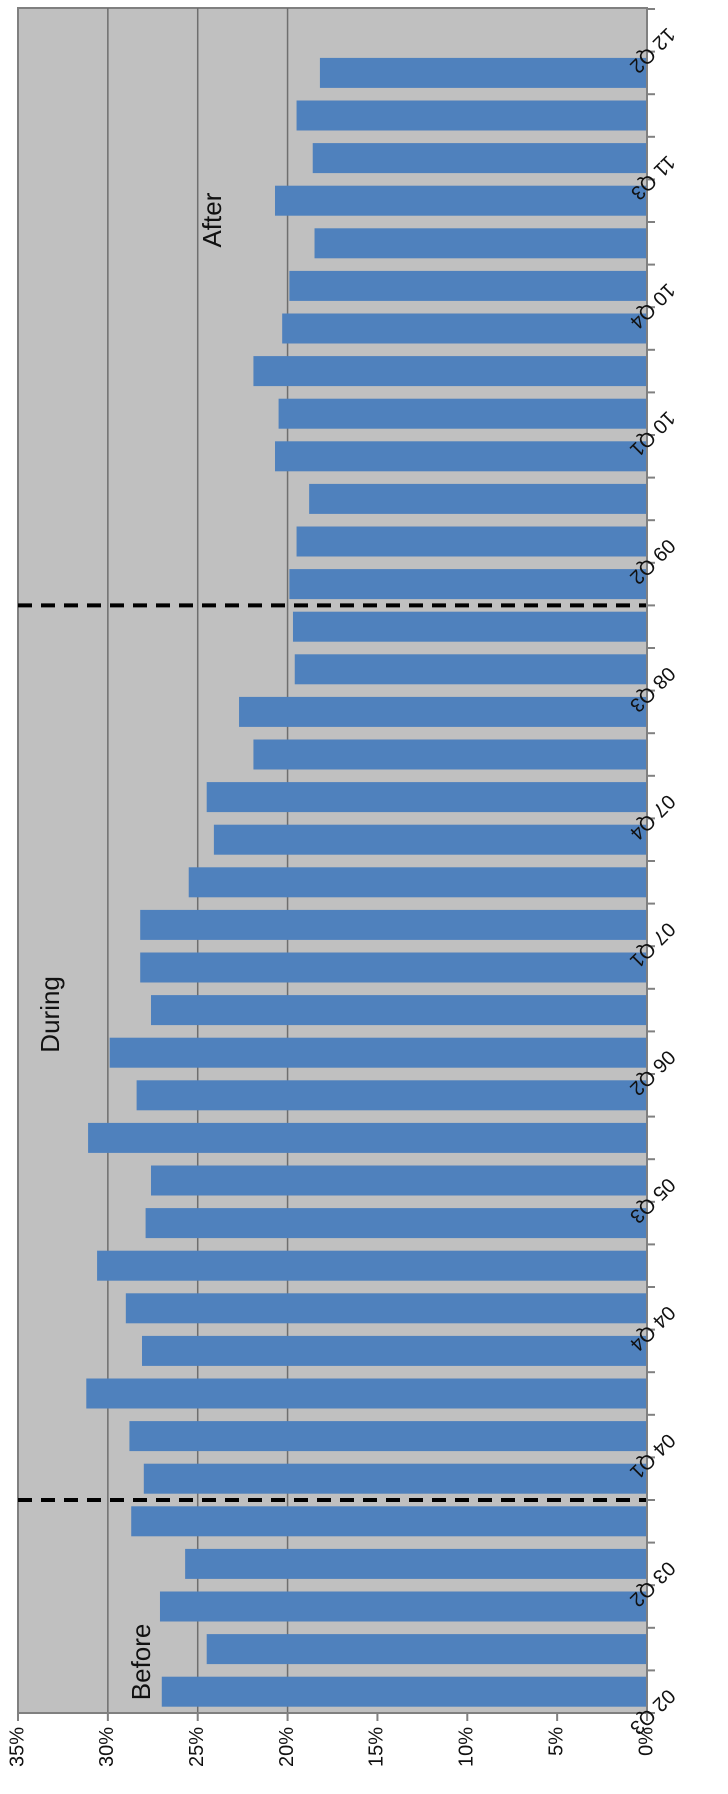 The height and width of the screenshot is (1794, 728). Describe the element at coordinates (107, 1747) in the screenshot. I see `value-tick-label: 30%` at that location.